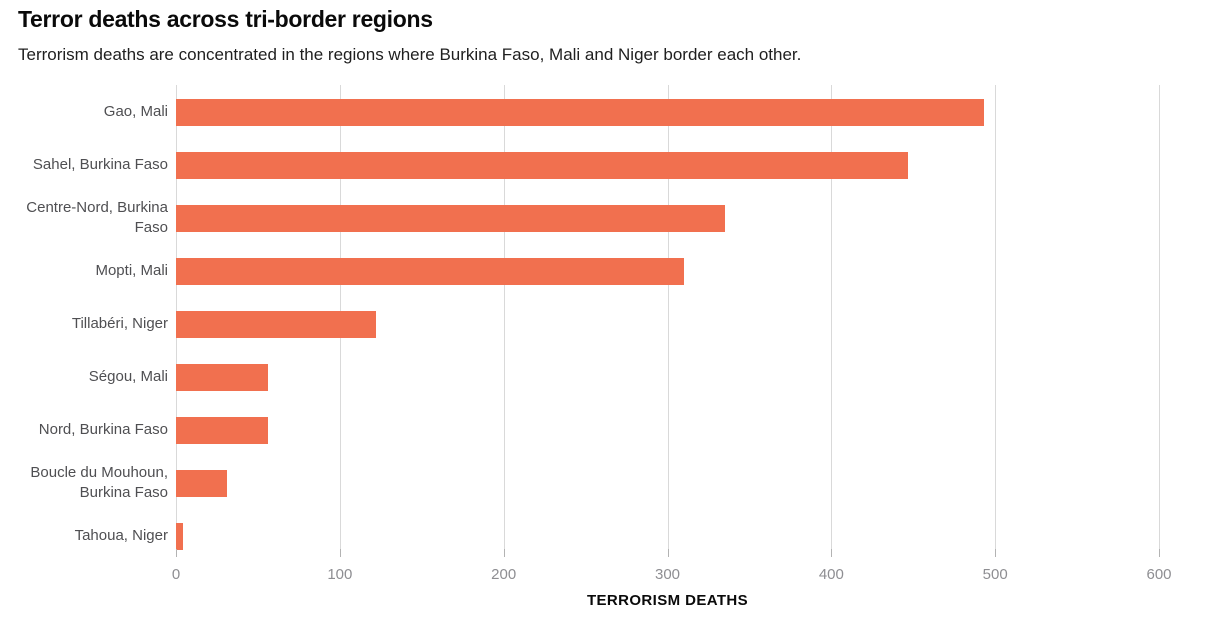 This screenshot has width=1221, height=633. I want to click on x-tick-label: 100, so click(340, 574).